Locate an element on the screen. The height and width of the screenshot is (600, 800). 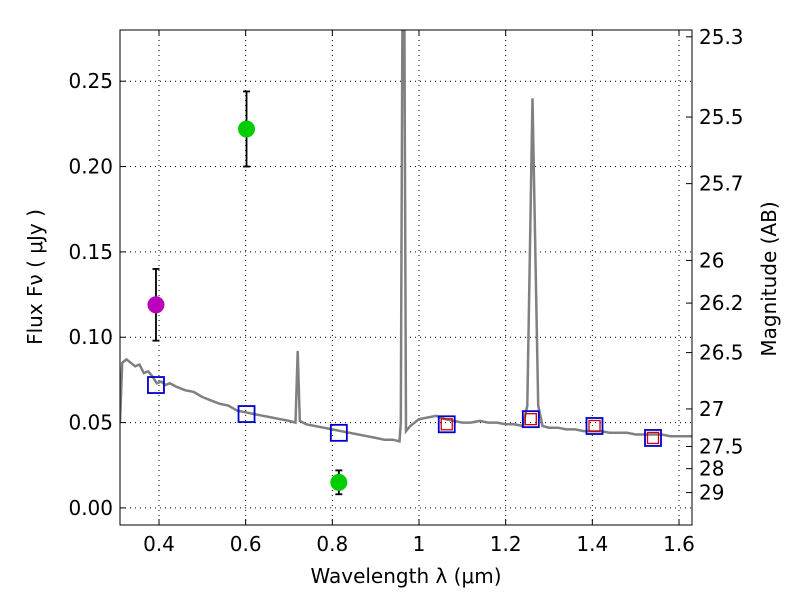
y-tick-label: 0.20 is located at coordinates (90, 167).